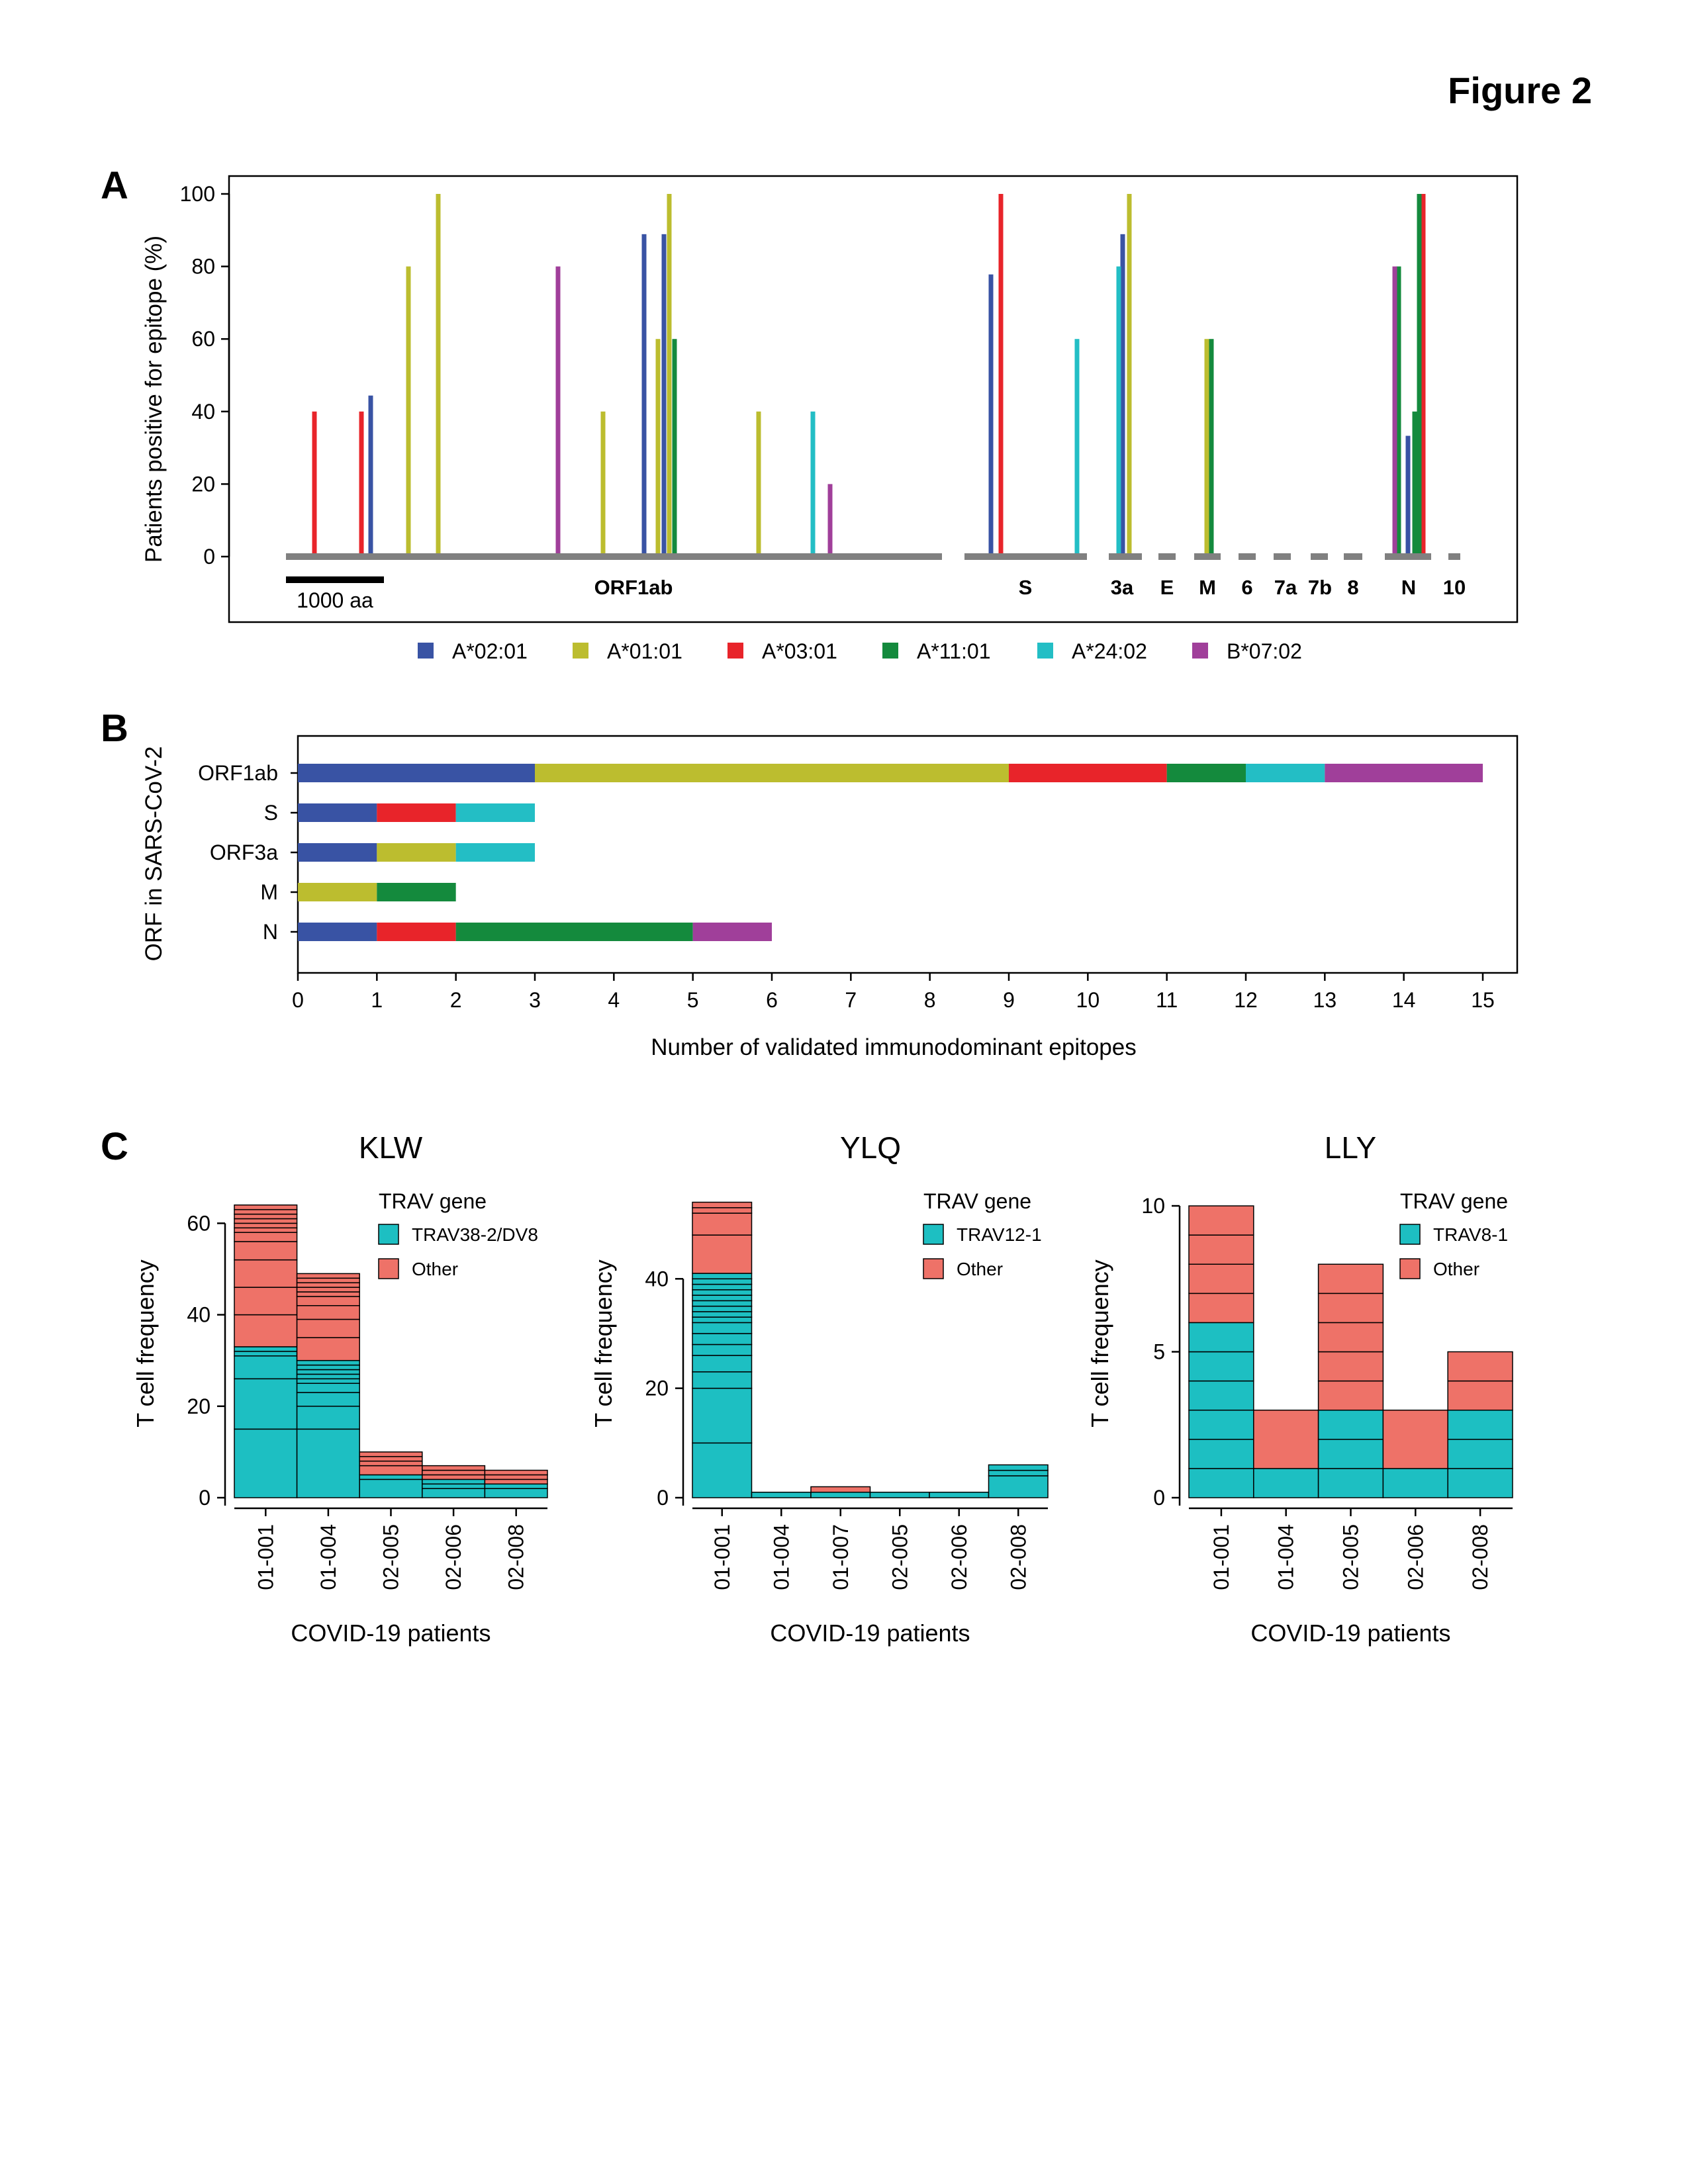  What do you see at coordinates (781, 1557) in the screenshot?
I see `tcell-xtick-label-ylq-01-004: 01-004` at bounding box center [781, 1557].